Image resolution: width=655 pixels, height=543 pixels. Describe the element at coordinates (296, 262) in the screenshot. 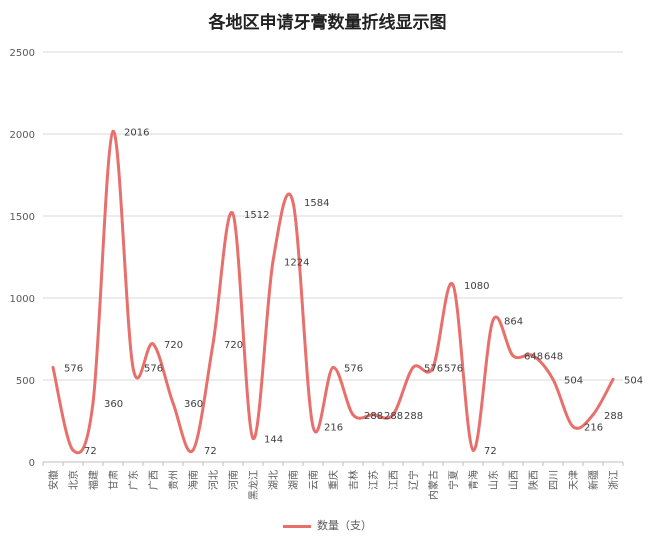

I see `data-label: 1224` at that location.